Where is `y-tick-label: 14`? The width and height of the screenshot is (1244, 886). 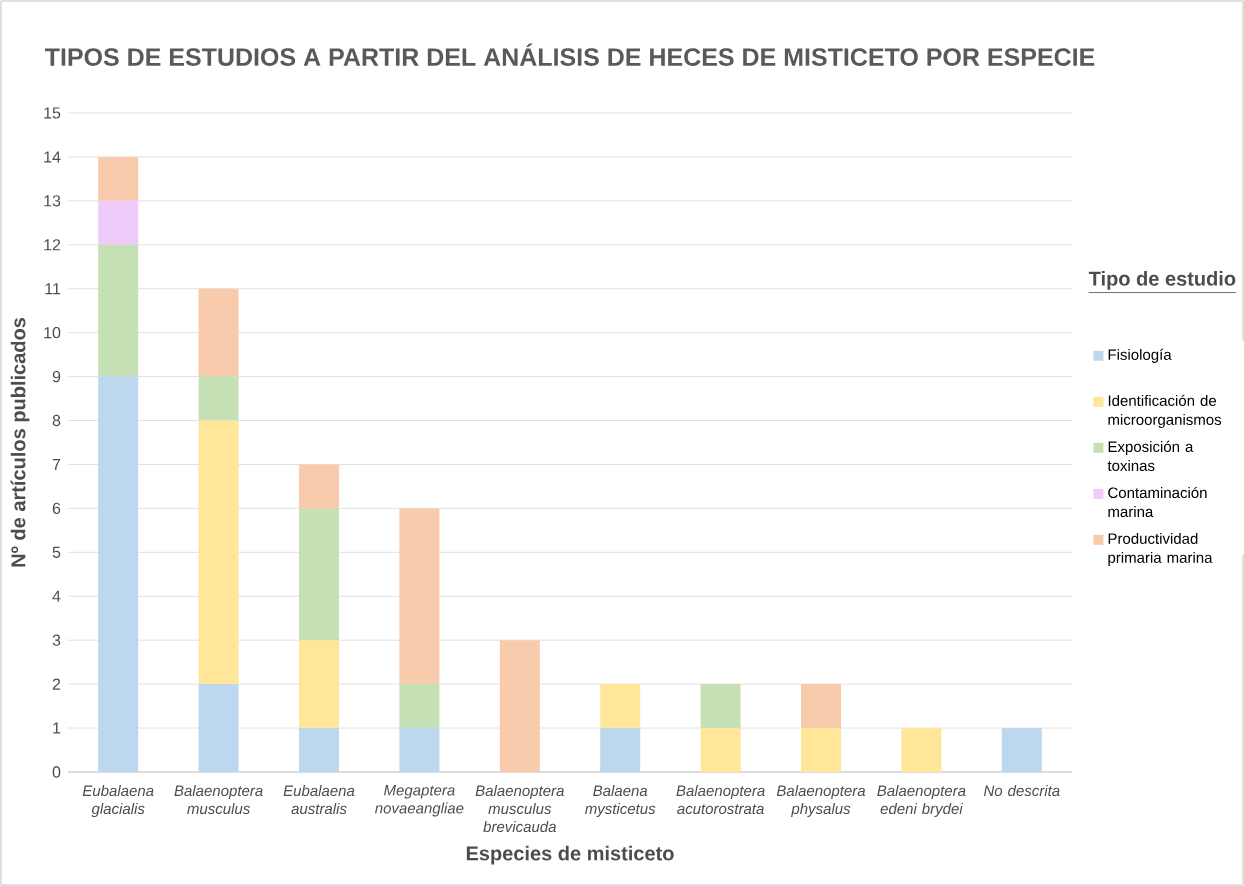 y-tick-label: 14 is located at coordinates (52, 157).